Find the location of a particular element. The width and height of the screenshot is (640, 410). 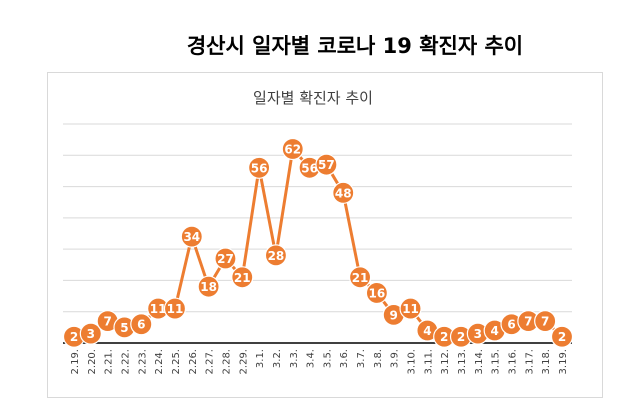

data-label: 62 is located at coordinates (292, 150).